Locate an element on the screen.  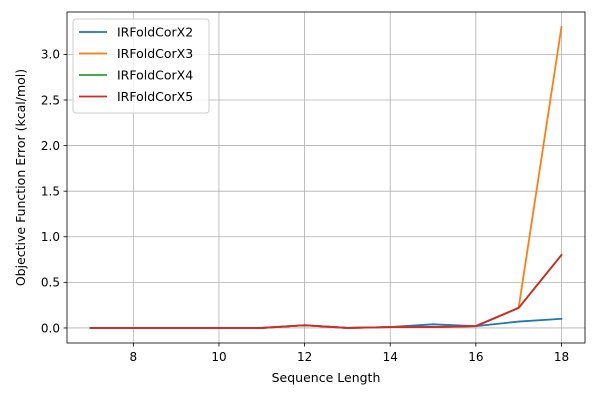
y-tick-label: 2.5 is located at coordinates (50, 100).